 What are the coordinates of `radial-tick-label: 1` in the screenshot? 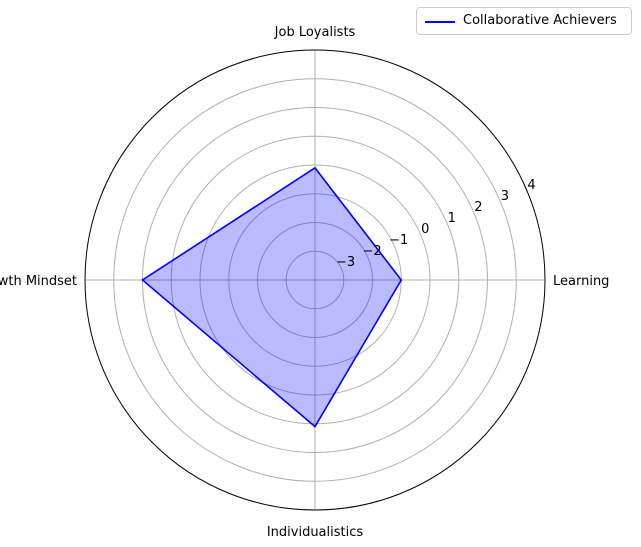 It's located at (452, 218).